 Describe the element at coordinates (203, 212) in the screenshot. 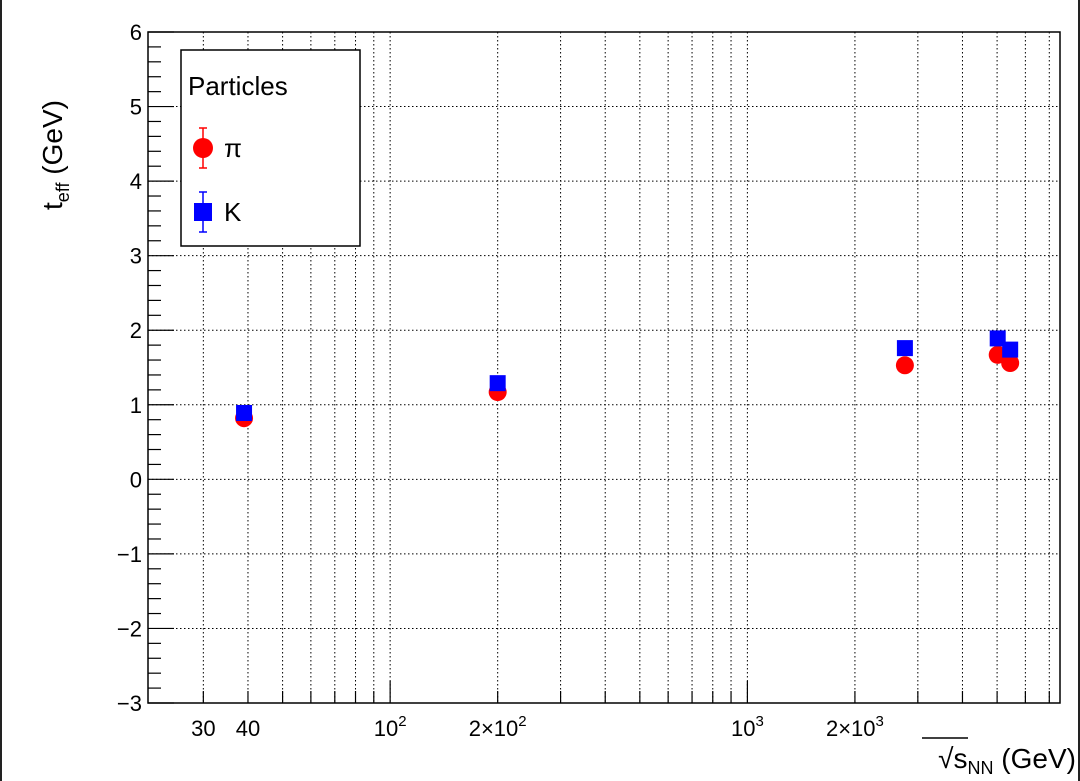

I see `legend-marker-kaon` at that location.